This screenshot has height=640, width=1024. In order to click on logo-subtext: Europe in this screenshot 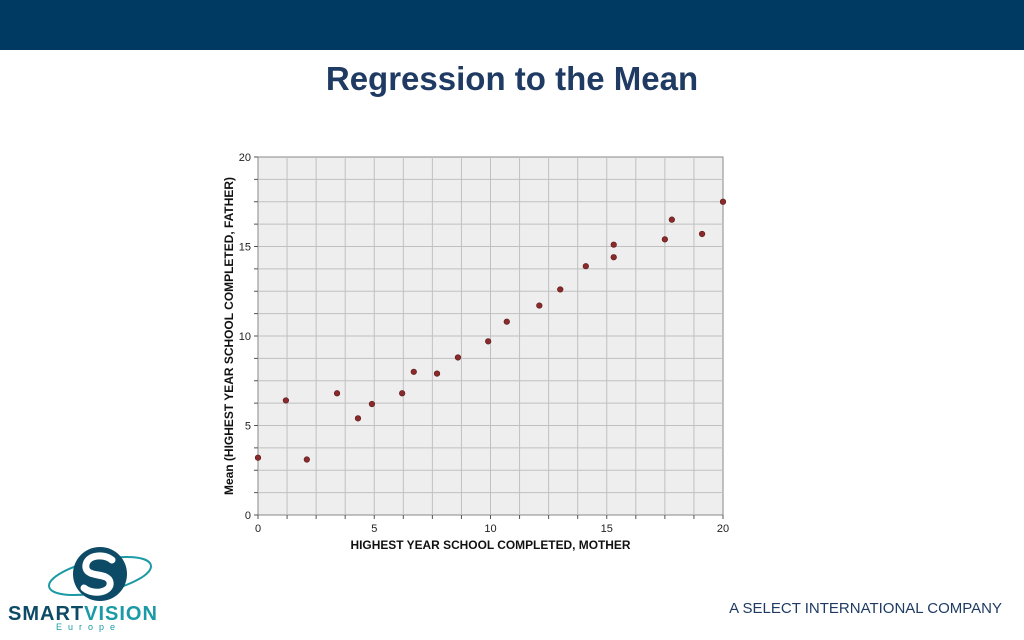, I will do `click(89, 627)`.